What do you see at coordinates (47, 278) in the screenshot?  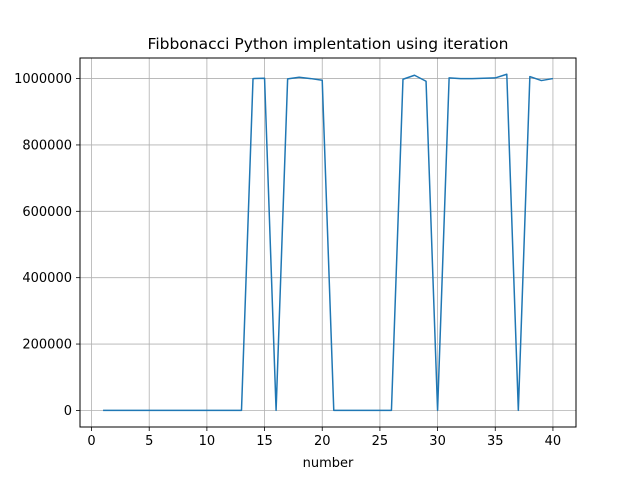 I see `y-tick-label: 400000` at bounding box center [47, 278].